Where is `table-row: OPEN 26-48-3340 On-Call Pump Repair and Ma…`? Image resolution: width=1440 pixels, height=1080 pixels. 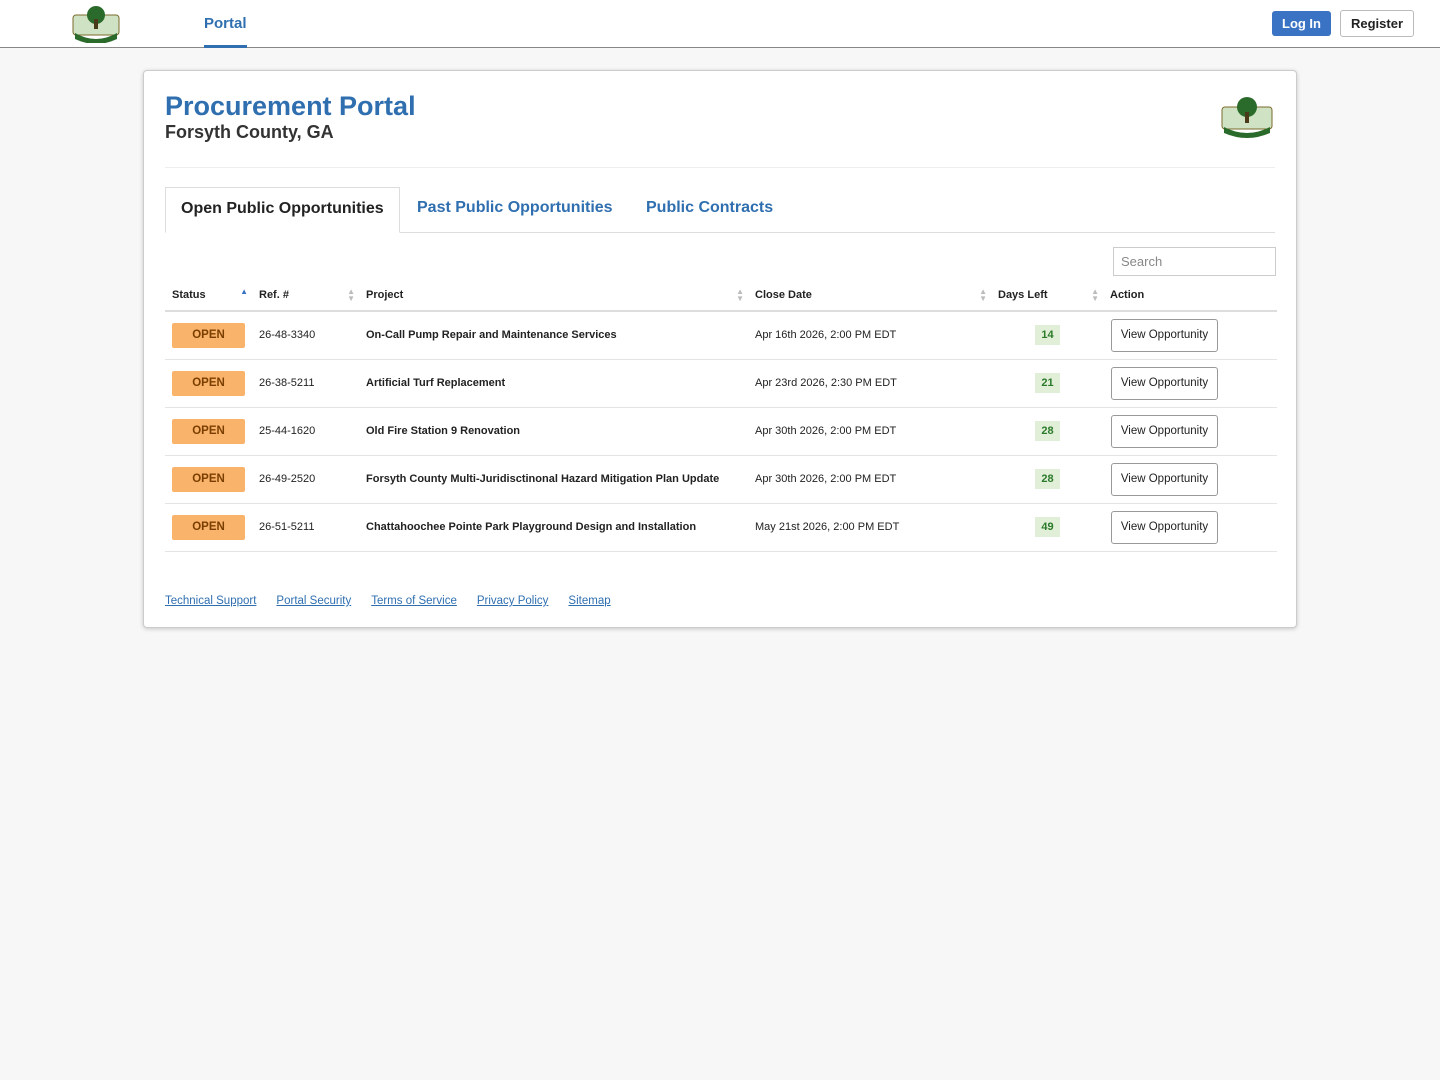 table-row: OPEN 26-48-3340 On-Call Pump Repair and Ma… is located at coordinates (721, 335).